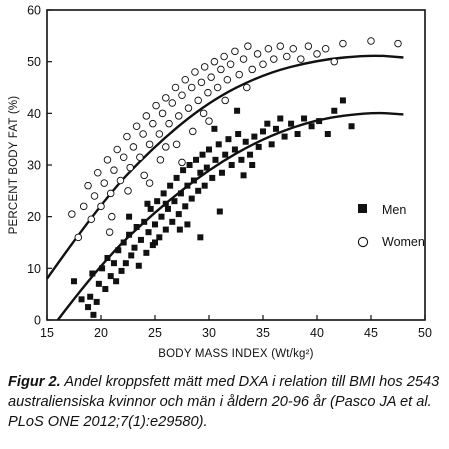 The image size is (449, 449). What do you see at coordinates (34, 166) in the screenshot?
I see `y-tick-label: 30` at bounding box center [34, 166].